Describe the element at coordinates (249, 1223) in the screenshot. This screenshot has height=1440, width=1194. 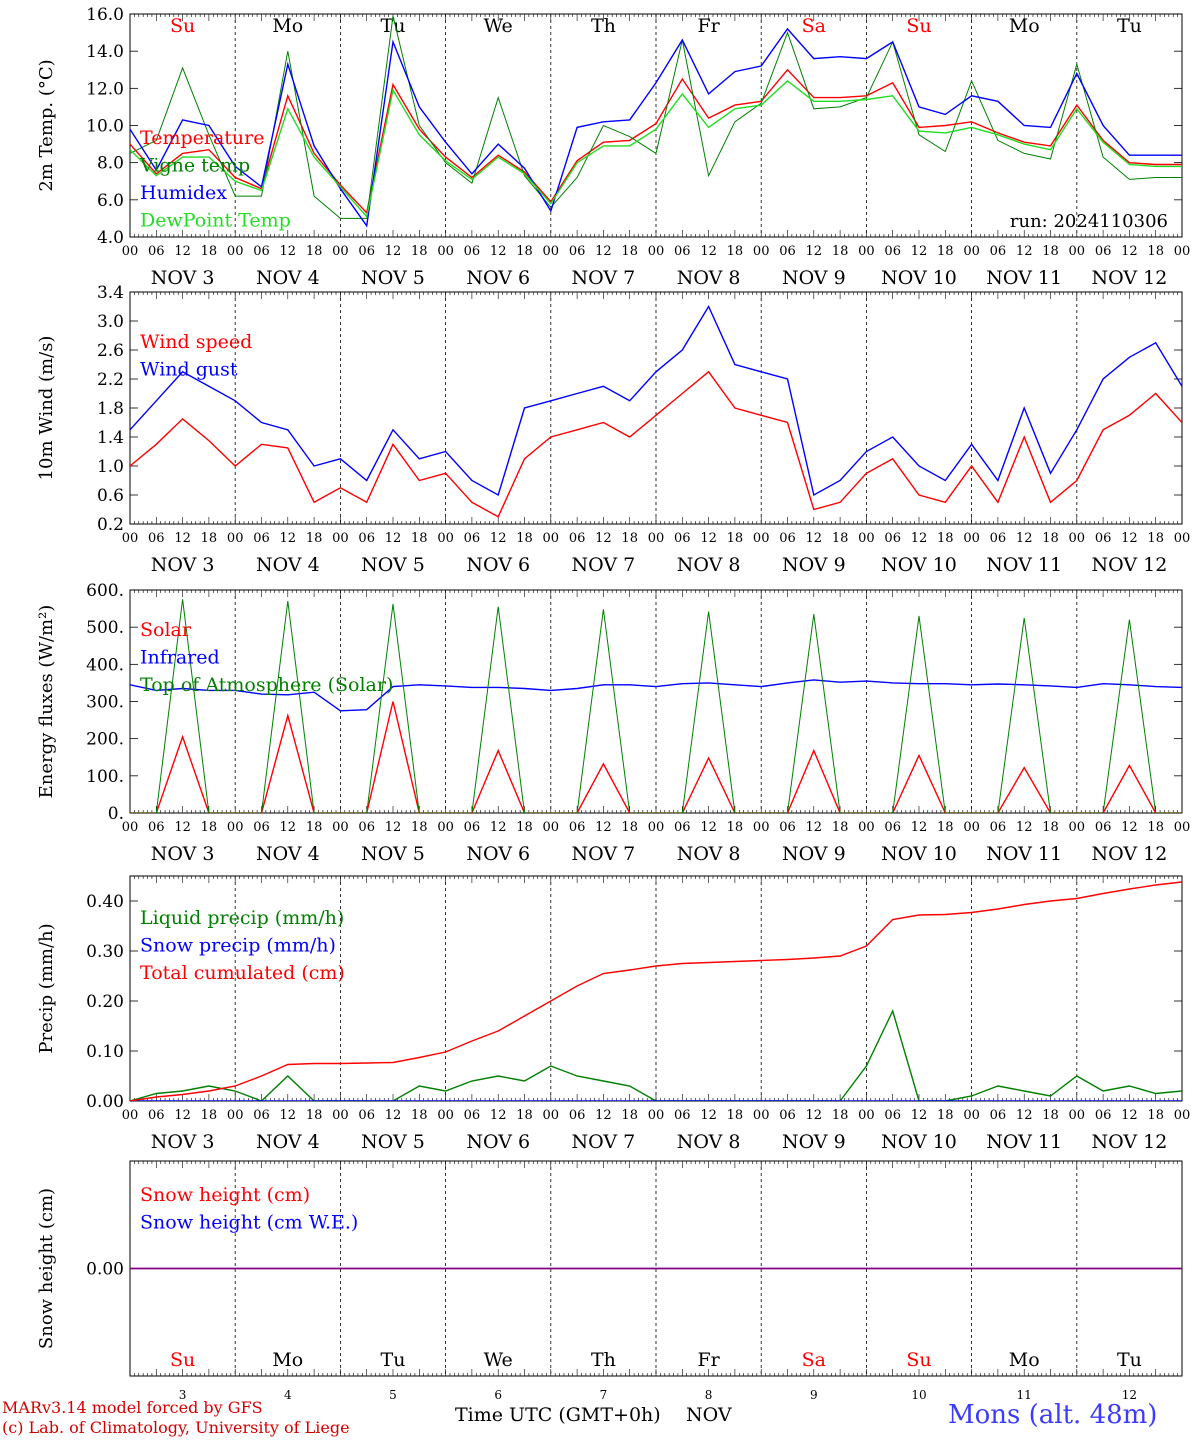
I see `legend-entry: Snow height (cm W.E.)` at that location.